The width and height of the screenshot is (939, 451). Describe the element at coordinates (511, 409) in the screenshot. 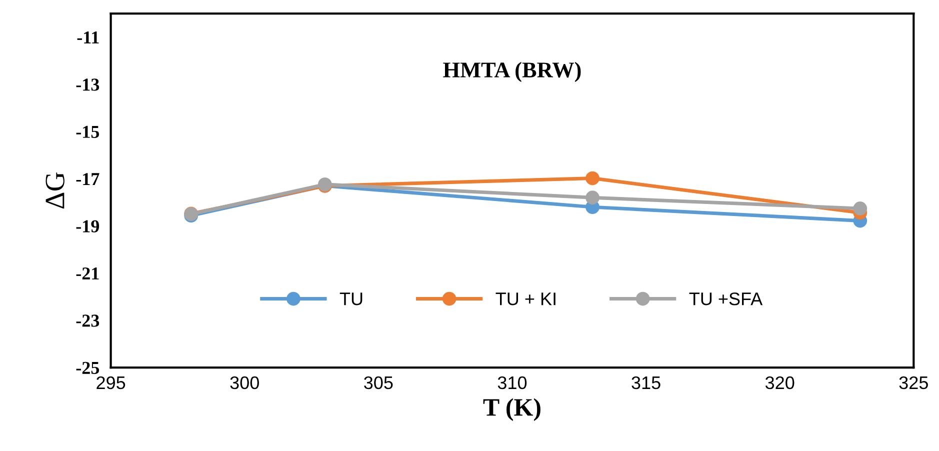

I see `x-axis-title: T (K)` at that location.